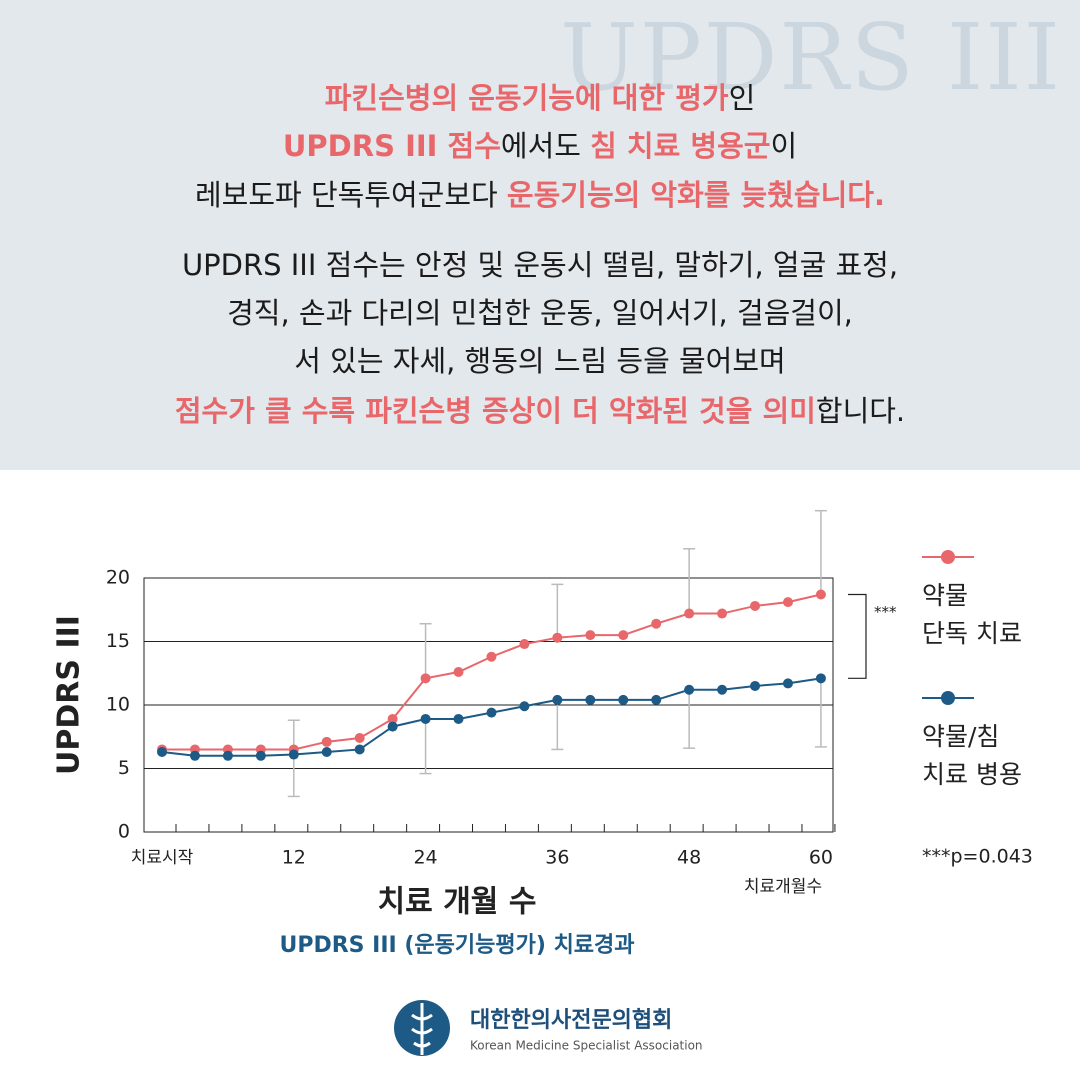 The width and height of the screenshot is (1080, 1080). Describe the element at coordinates (495, 411) in the screenshot. I see `highlight-text: 점수가 클 수록 파킨슨병 증상이 더 악화된 것을 의미` at that location.